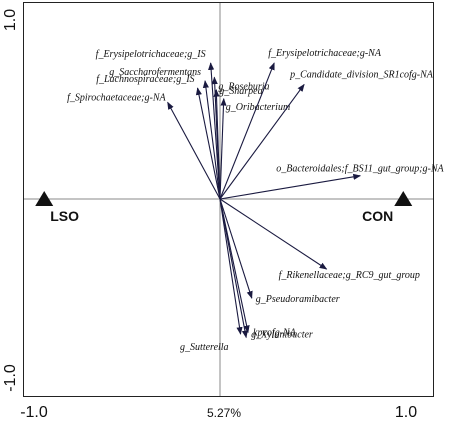 The height and width of the screenshot is (423, 459). What do you see at coordinates (10, 378) in the screenshot?
I see `y-tick-label: -1.0` at bounding box center [10, 378].